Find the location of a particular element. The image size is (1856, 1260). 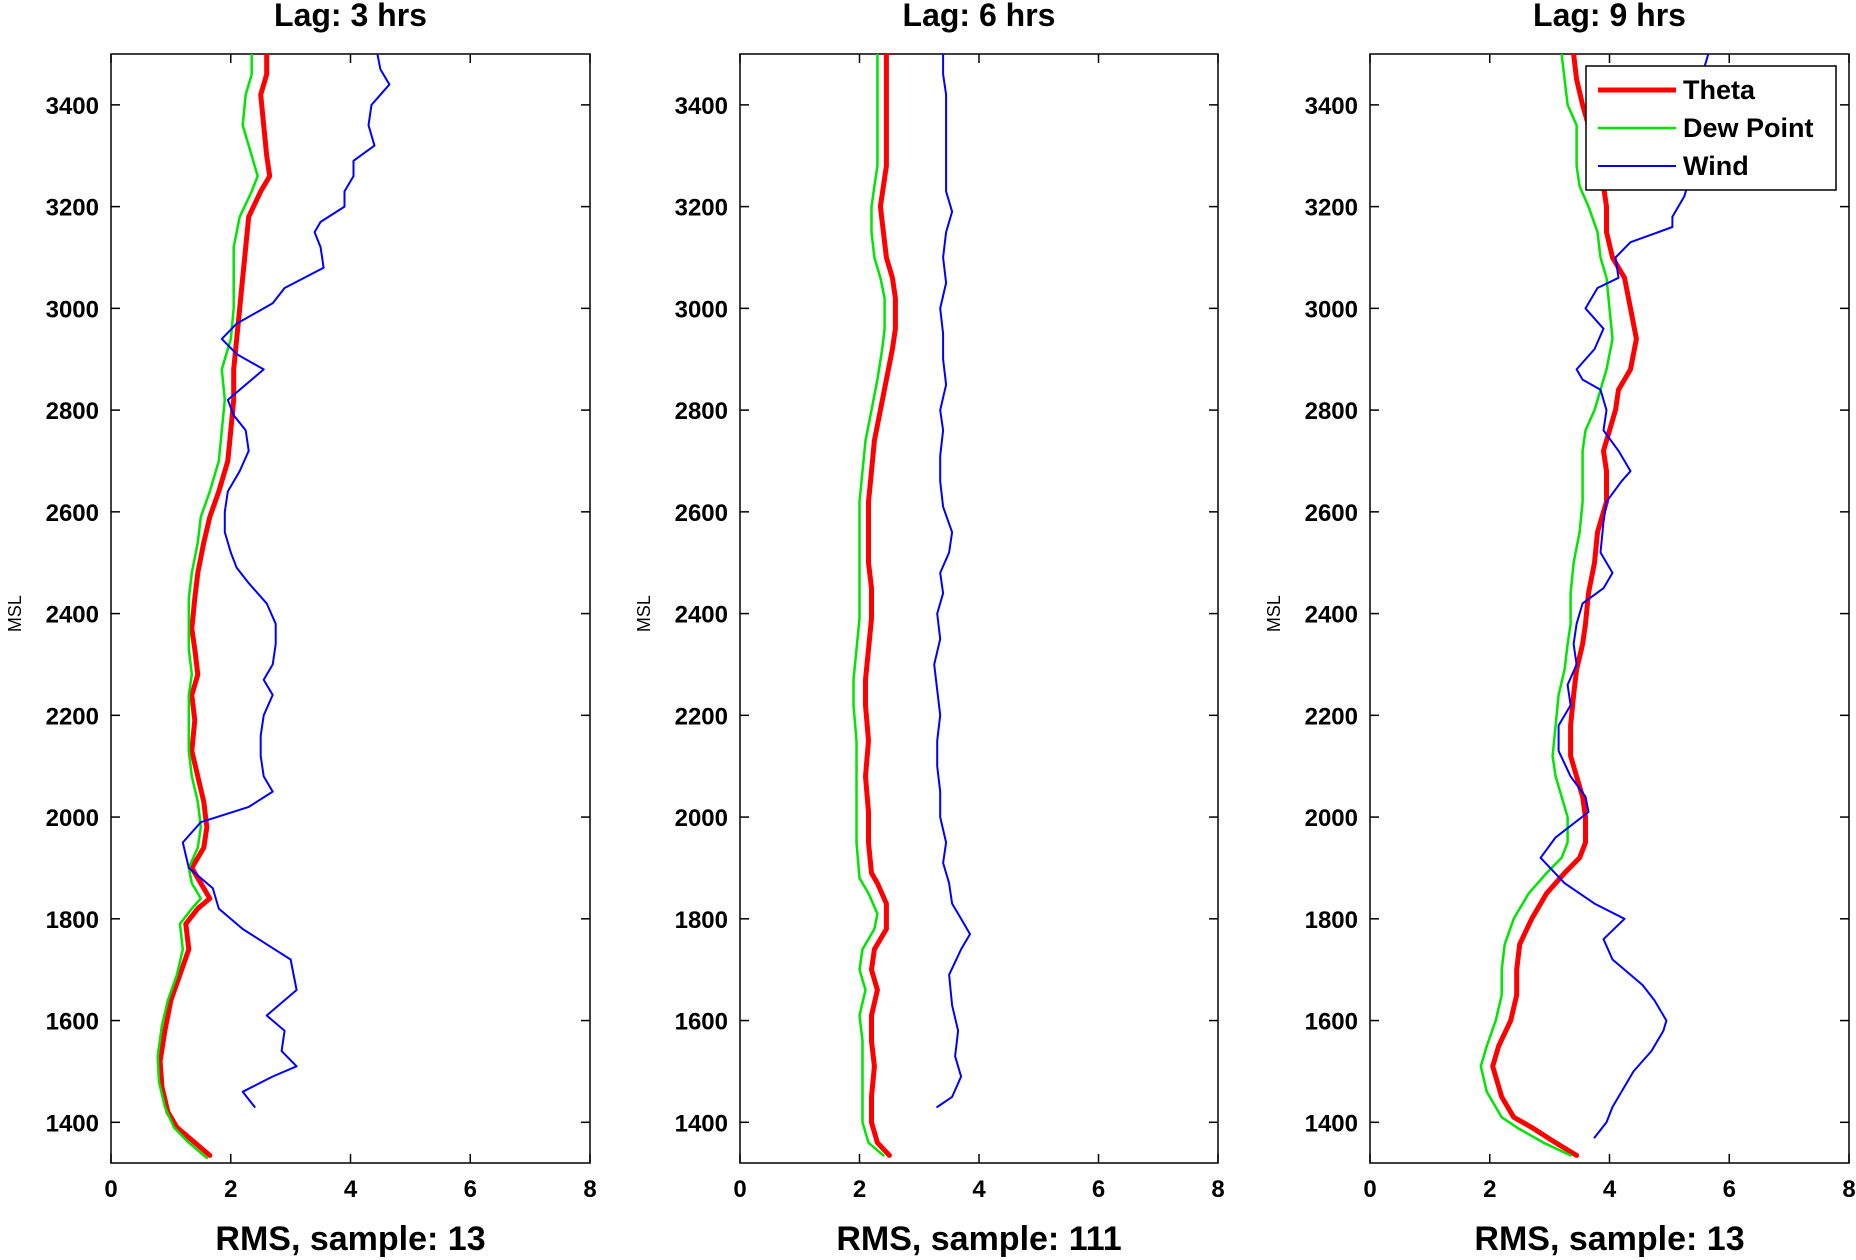

x-axis-label: RMS, sample: 111 is located at coordinates (978, 1239).